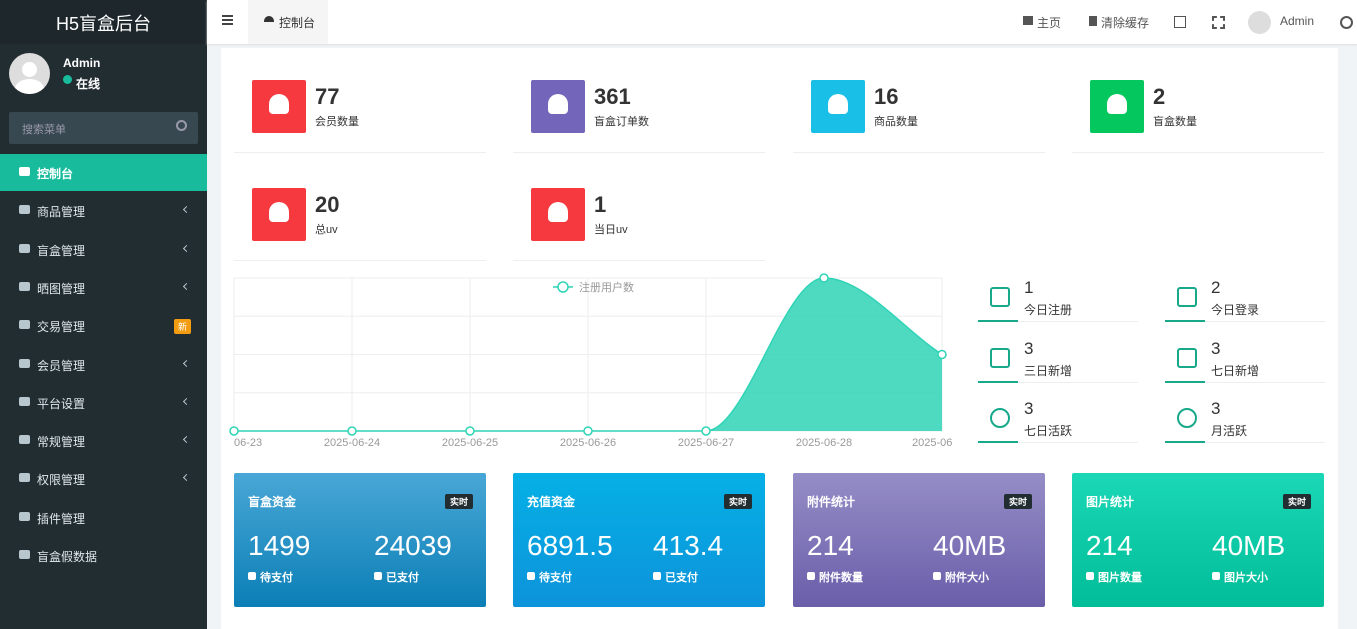  I want to click on menu-item: 交易管理, so click(61, 327).